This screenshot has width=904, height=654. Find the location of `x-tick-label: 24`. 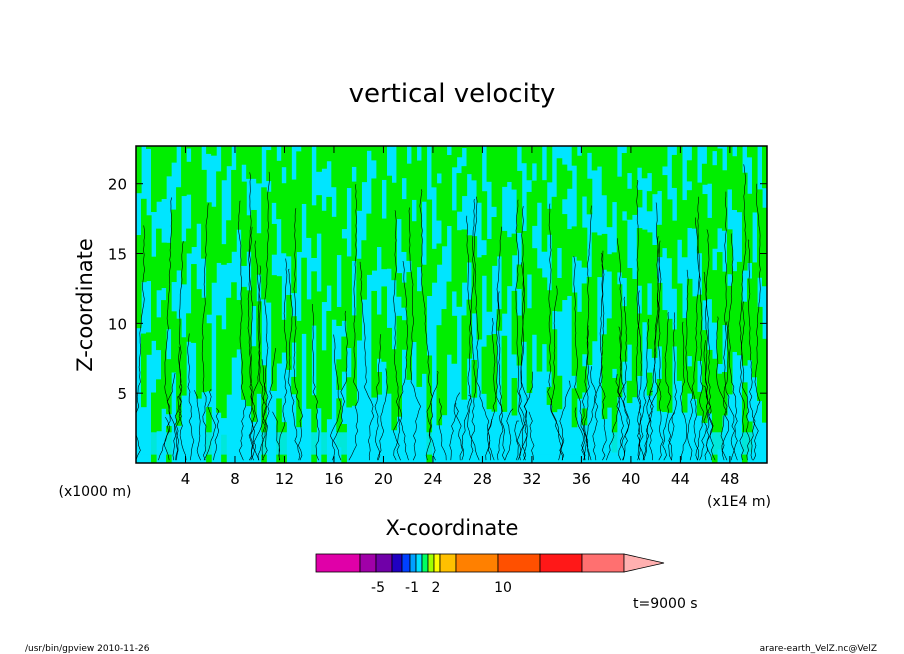

x-tick-label: 24 is located at coordinates (432, 479).